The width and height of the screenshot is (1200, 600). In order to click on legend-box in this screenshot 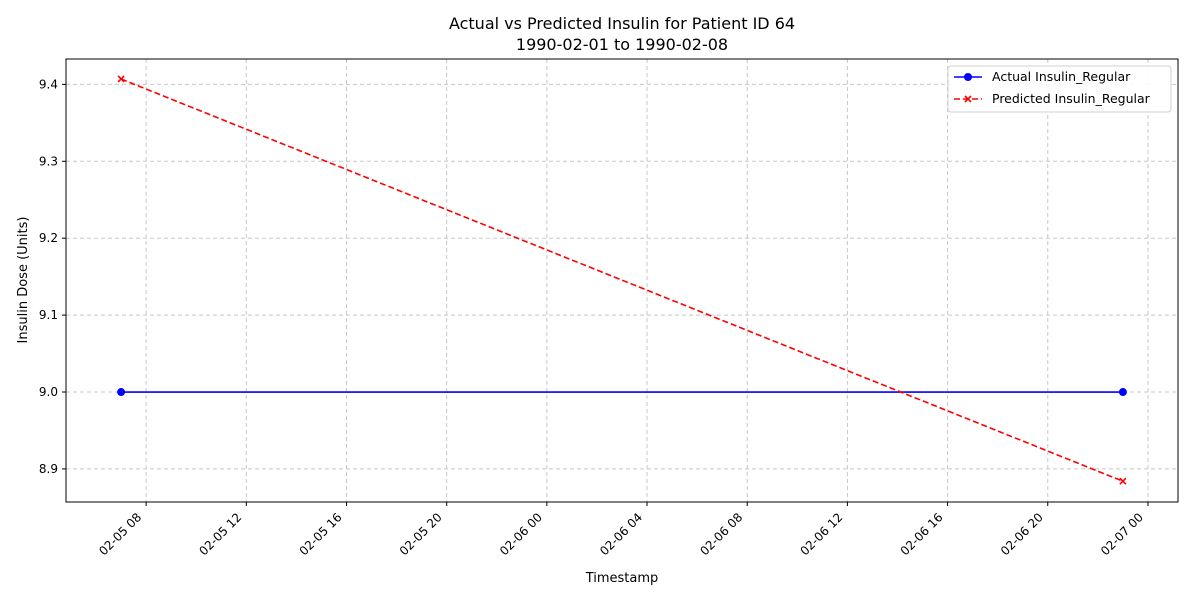, I will do `click(1059, 89)`.